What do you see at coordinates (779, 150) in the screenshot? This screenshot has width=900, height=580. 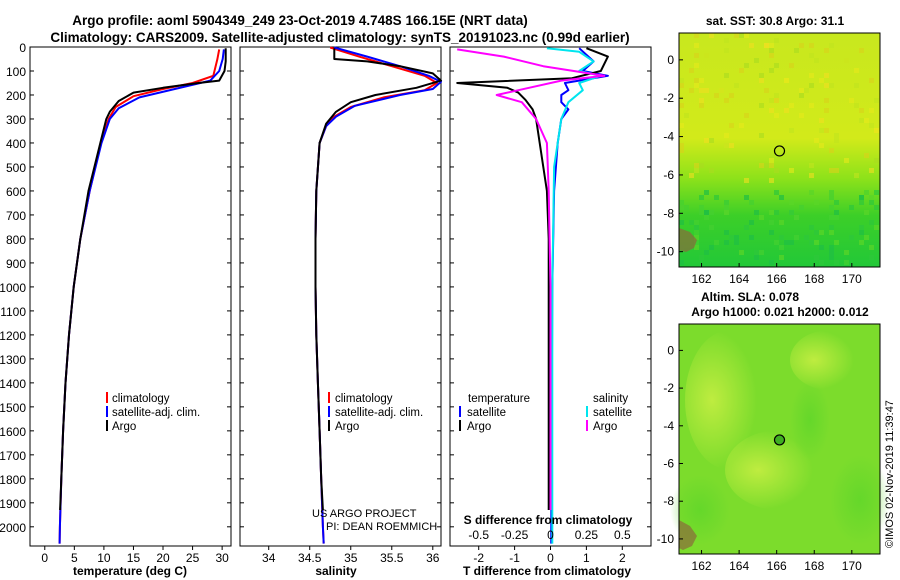 I see `sst-map-field` at bounding box center [779, 150].